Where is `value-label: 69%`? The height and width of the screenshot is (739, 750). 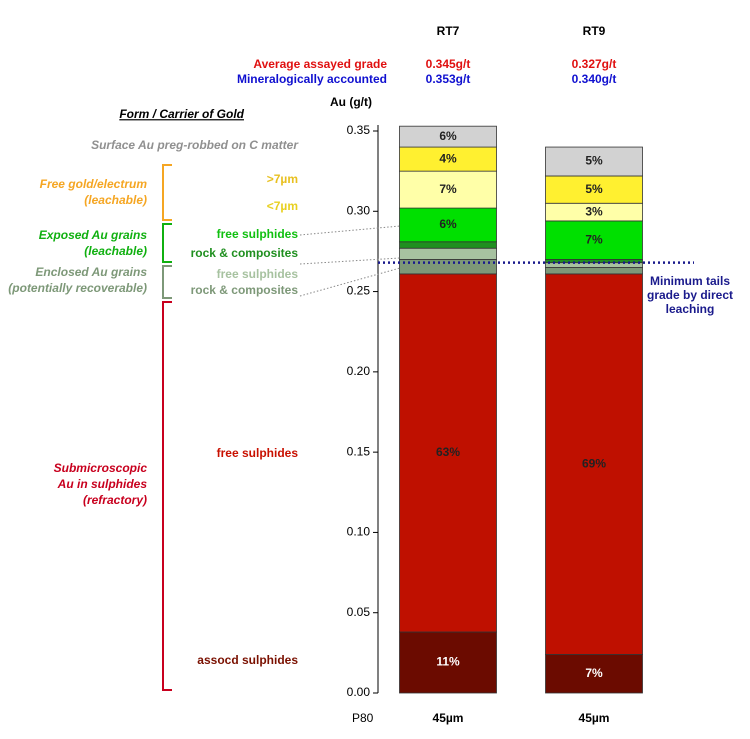 value-label: 69% is located at coordinates (594, 463).